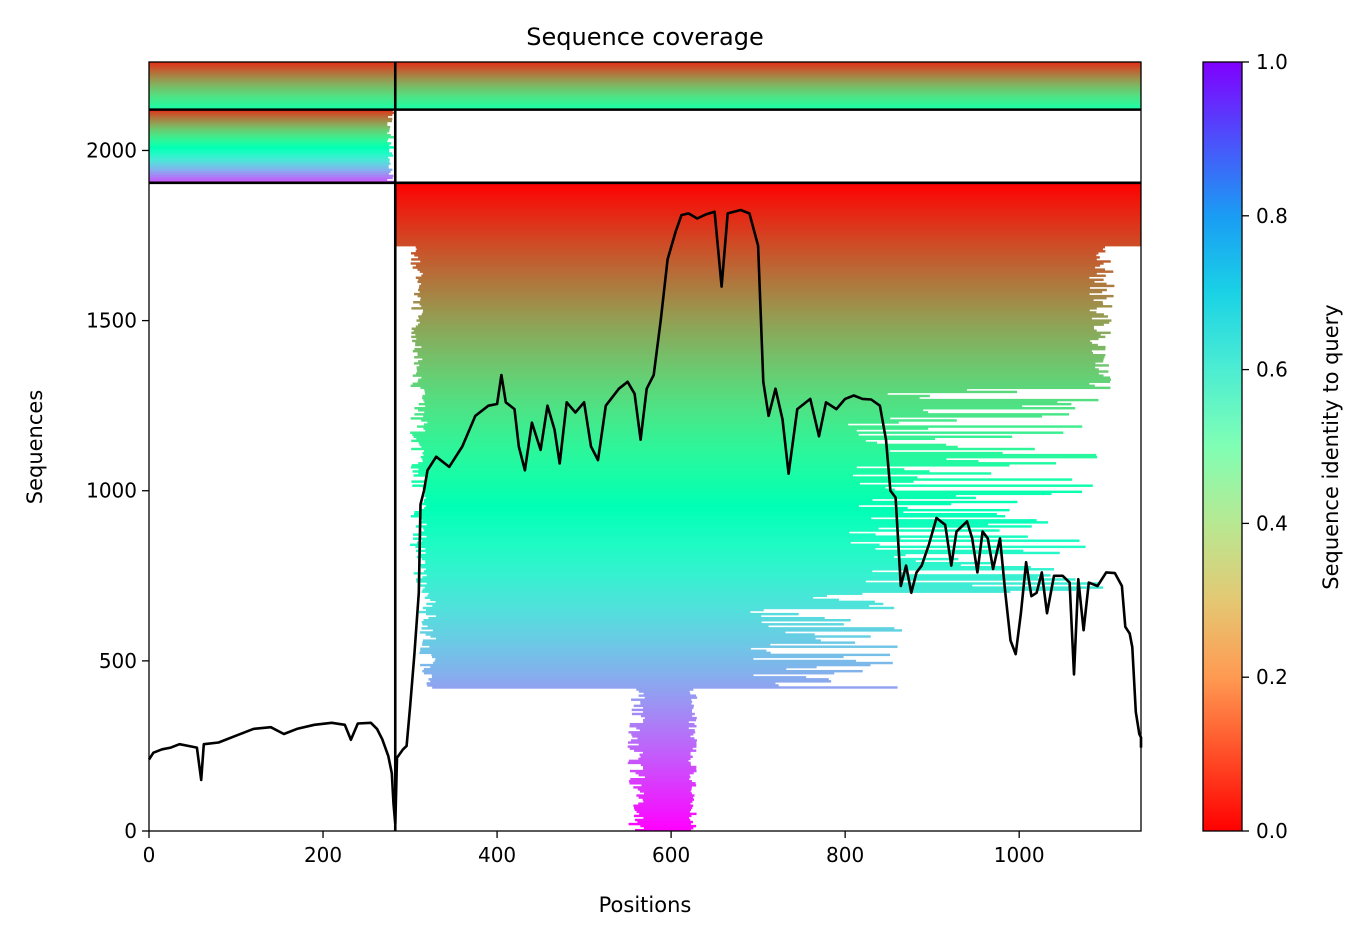 Image resolution: width=1364 pixels, height=939 pixels. What do you see at coordinates (1272, 831) in the screenshot?
I see `colorbar-tick-label: 0.0` at bounding box center [1272, 831].